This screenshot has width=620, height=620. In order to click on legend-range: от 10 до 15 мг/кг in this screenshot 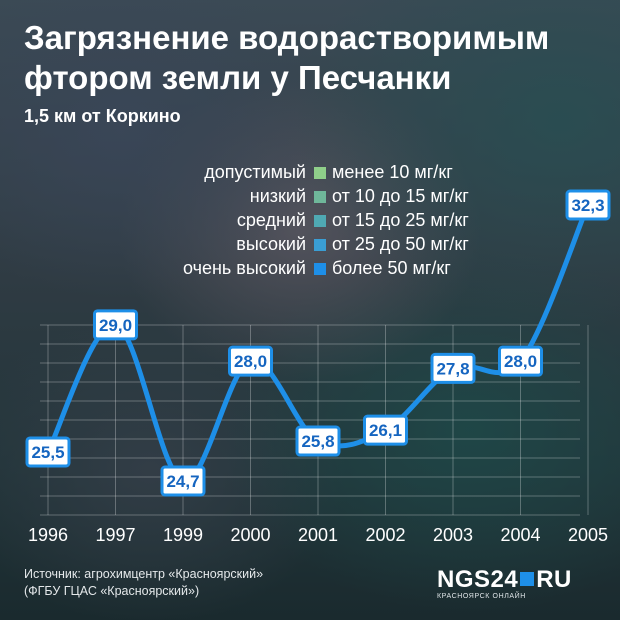, I will do `click(400, 196)`.